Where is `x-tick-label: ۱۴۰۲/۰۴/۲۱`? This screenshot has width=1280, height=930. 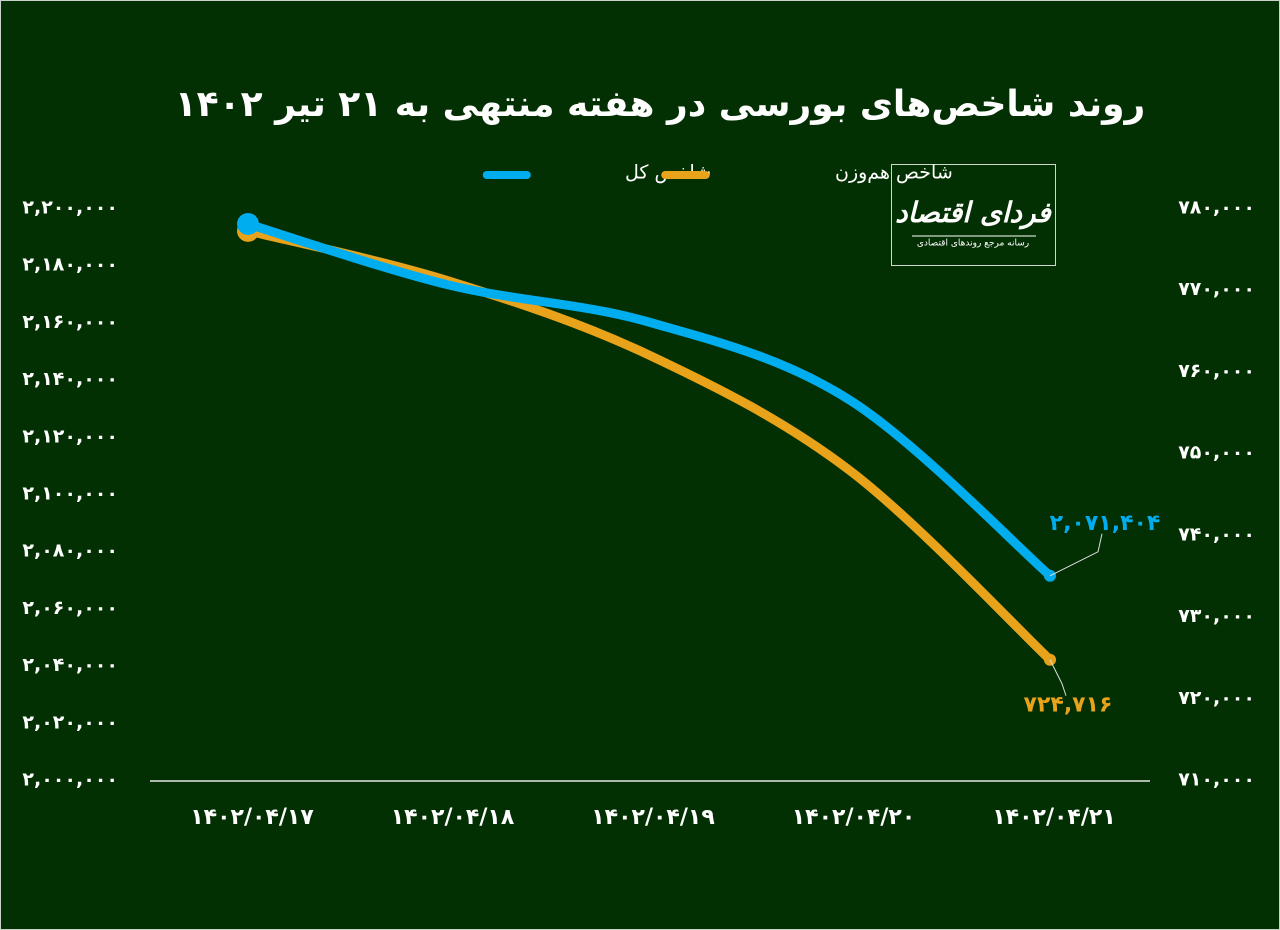
x-tick-label: ۱۴۰۲/۰۴/۲۱ is located at coordinates (1054, 817).